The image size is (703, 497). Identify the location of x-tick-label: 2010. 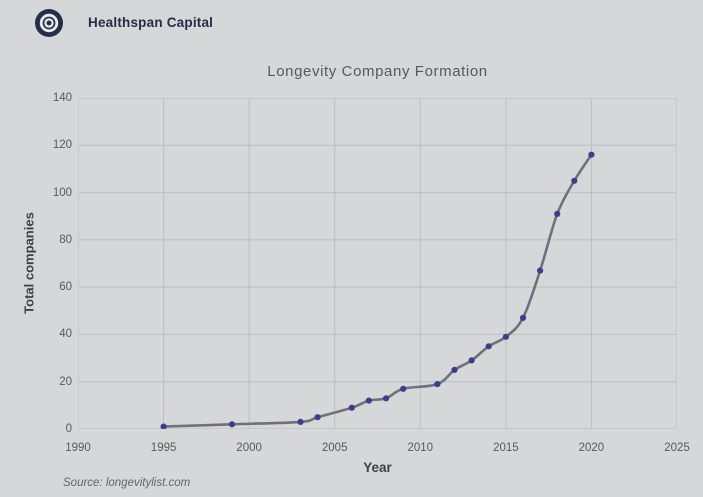
(420, 448).